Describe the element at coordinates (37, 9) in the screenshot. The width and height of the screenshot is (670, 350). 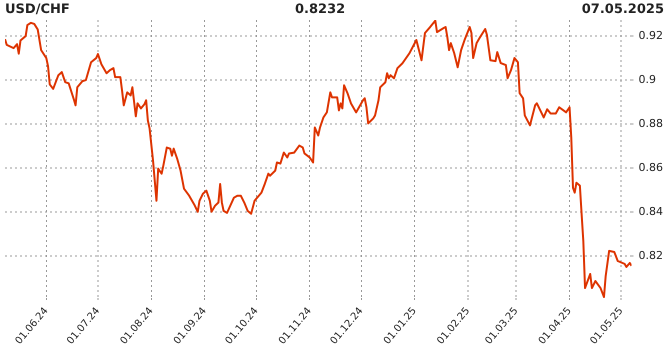
I see `chart-title: USD/CHF` at that location.